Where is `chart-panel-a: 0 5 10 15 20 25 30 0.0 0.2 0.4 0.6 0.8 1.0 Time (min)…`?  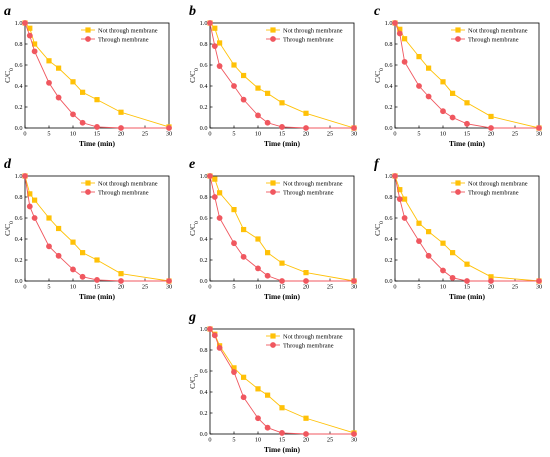 chart-panel-a: 0 5 10 15 20 25 30 0.0 0.2 0.4 0.6 0.8 1.0 Time (min)… is located at coordinates (87, 76).